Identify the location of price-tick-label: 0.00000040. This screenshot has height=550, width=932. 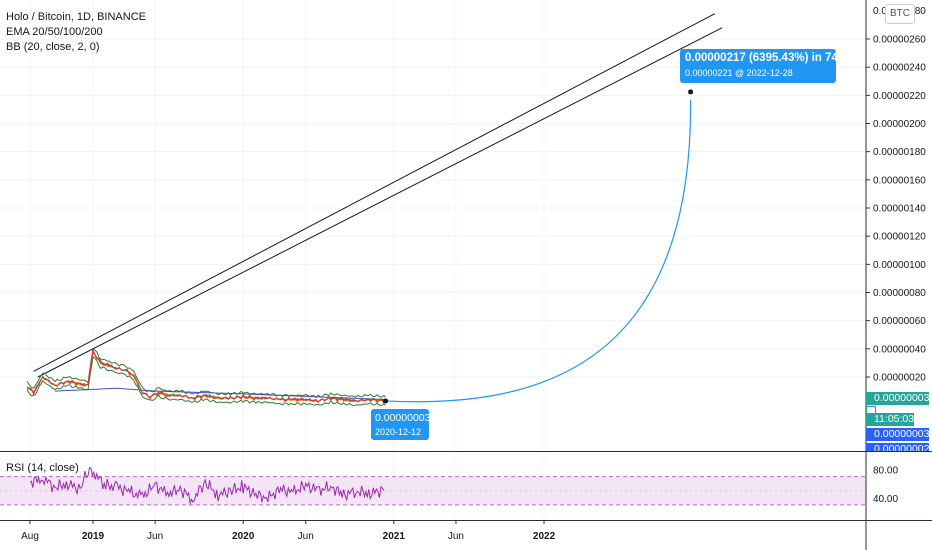
(899, 349).